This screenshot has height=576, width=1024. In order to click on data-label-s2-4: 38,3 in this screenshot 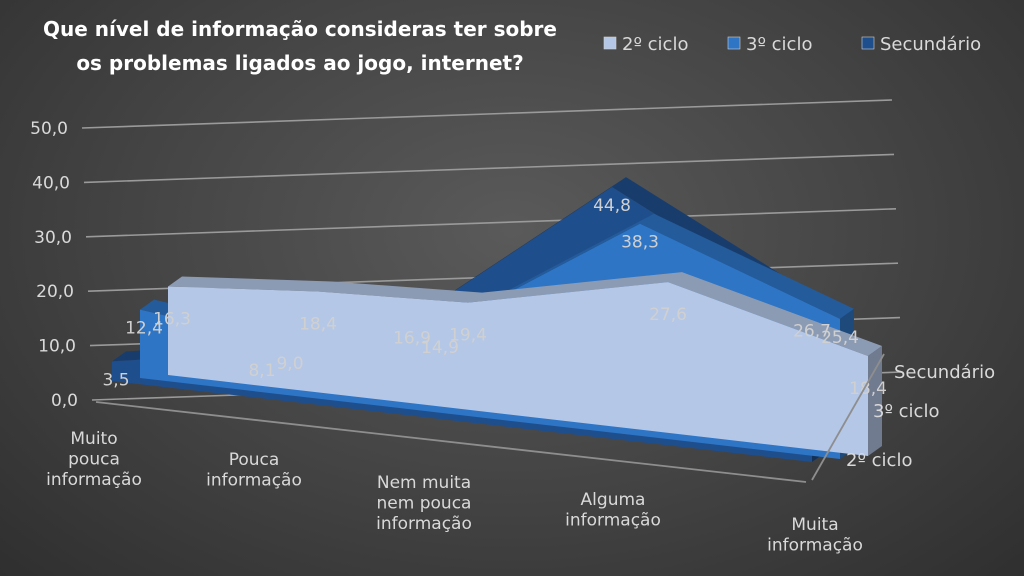, I will do `click(640, 243)`.